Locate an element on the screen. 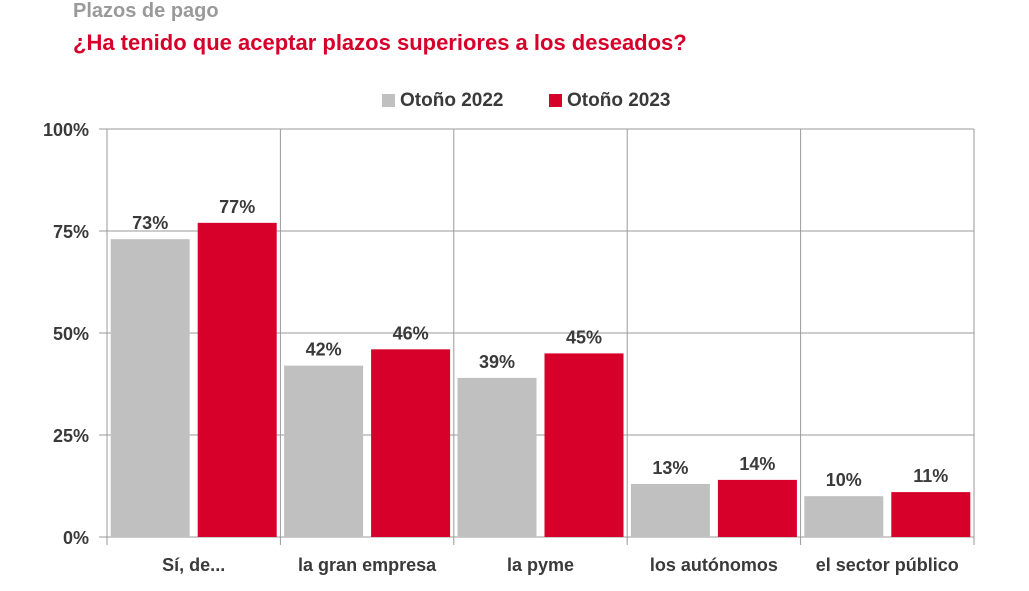 Image resolution: width=1029 pixels, height=591 pixels. data-label: 73% is located at coordinates (150, 223).